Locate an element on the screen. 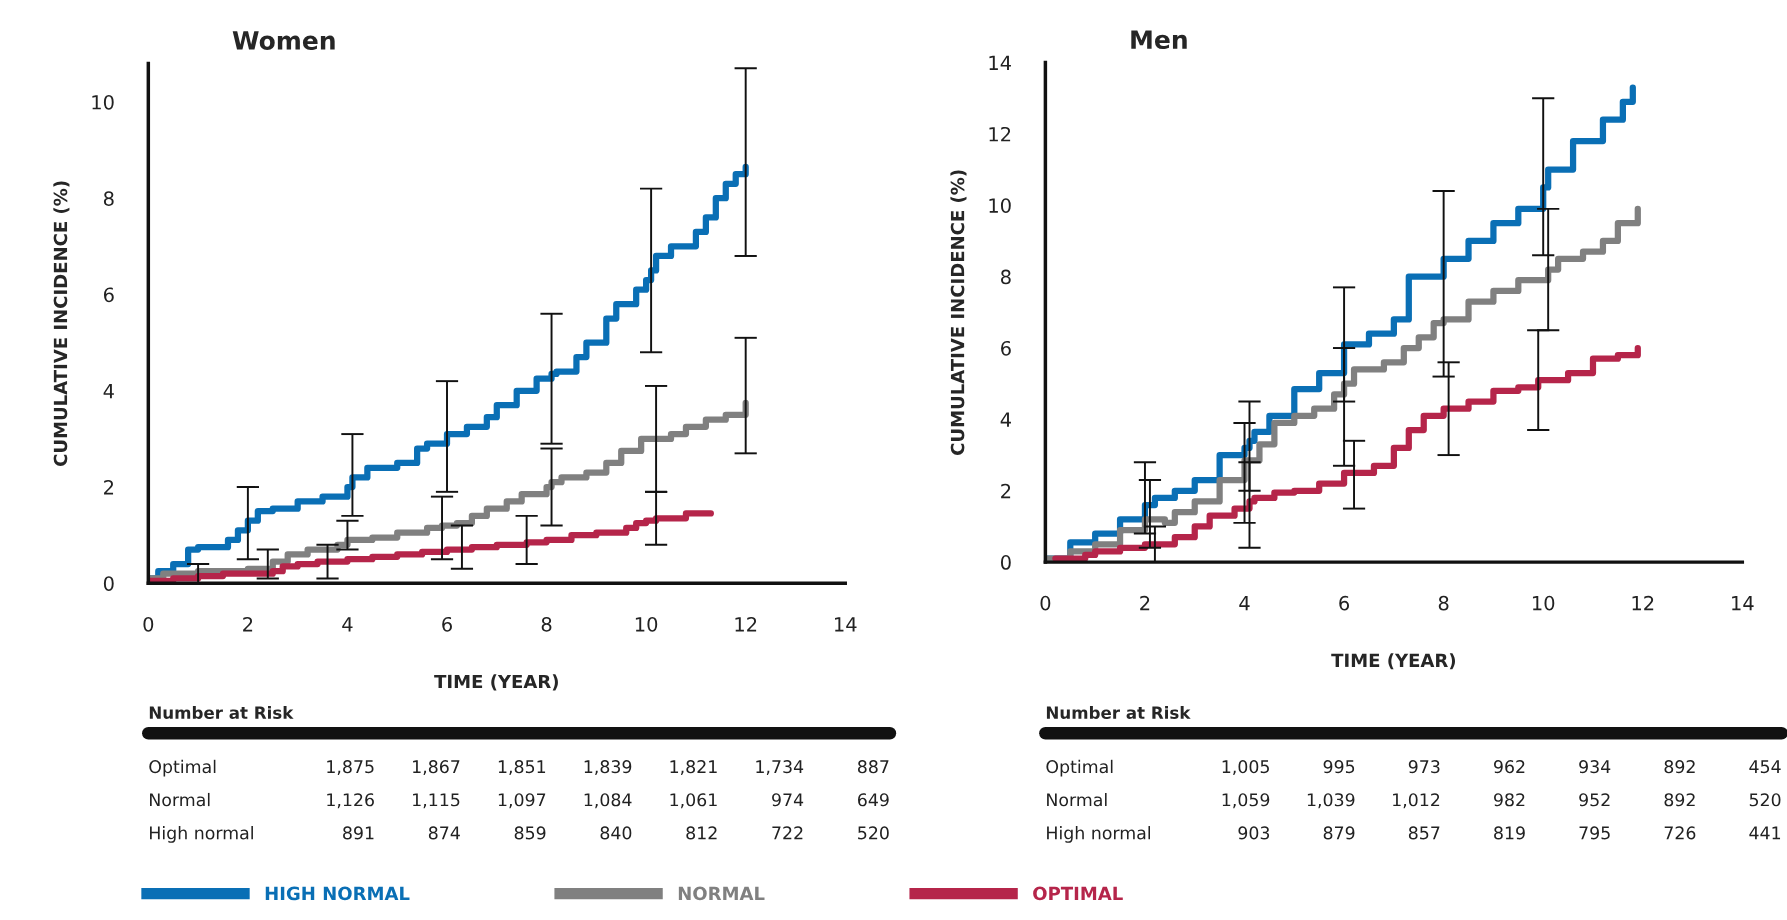 This screenshot has width=1787, height=920. text: 1,851 is located at coordinates (522, 768).